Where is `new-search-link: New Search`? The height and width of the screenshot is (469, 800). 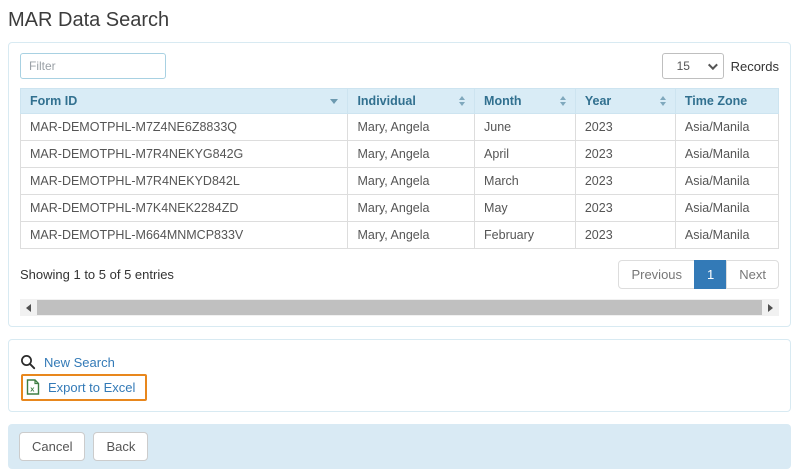 new-search-link: New Search is located at coordinates (67, 362).